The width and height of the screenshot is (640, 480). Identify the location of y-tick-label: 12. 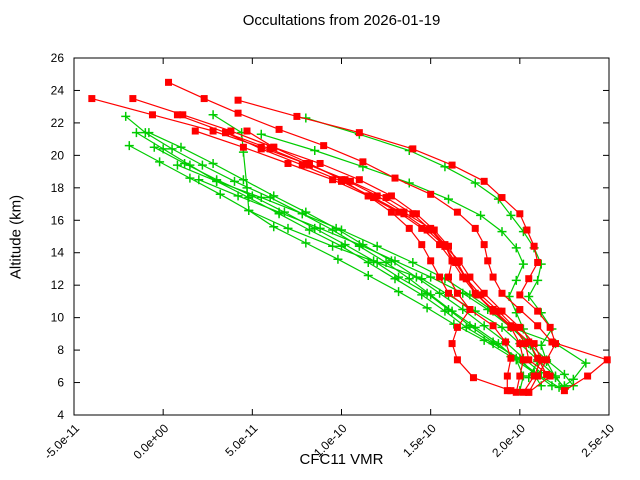
(58, 285).